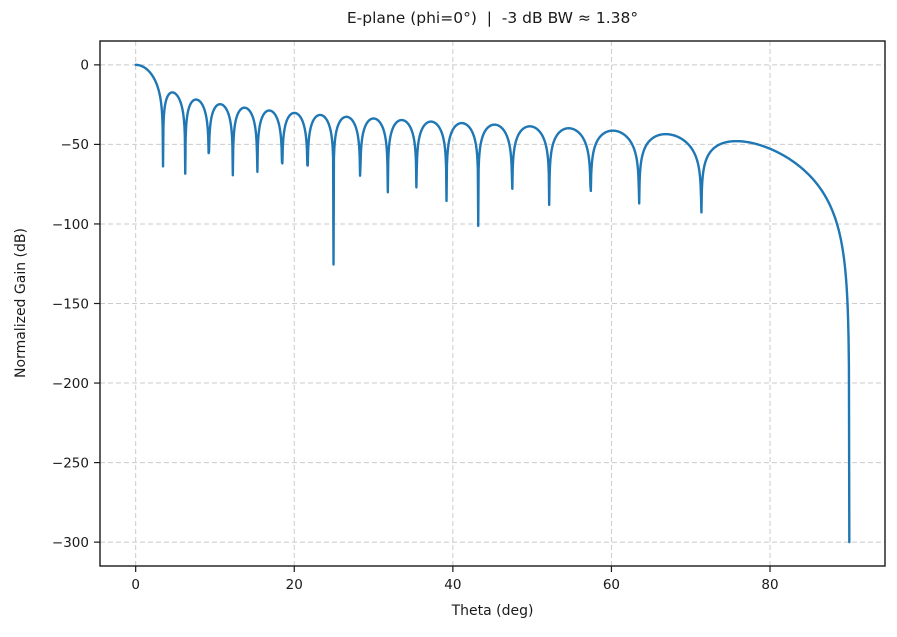 The height and width of the screenshot is (637, 897). Describe the element at coordinates (492, 611) in the screenshot. I see `x-axis-label: Theta (deg)` at that location.